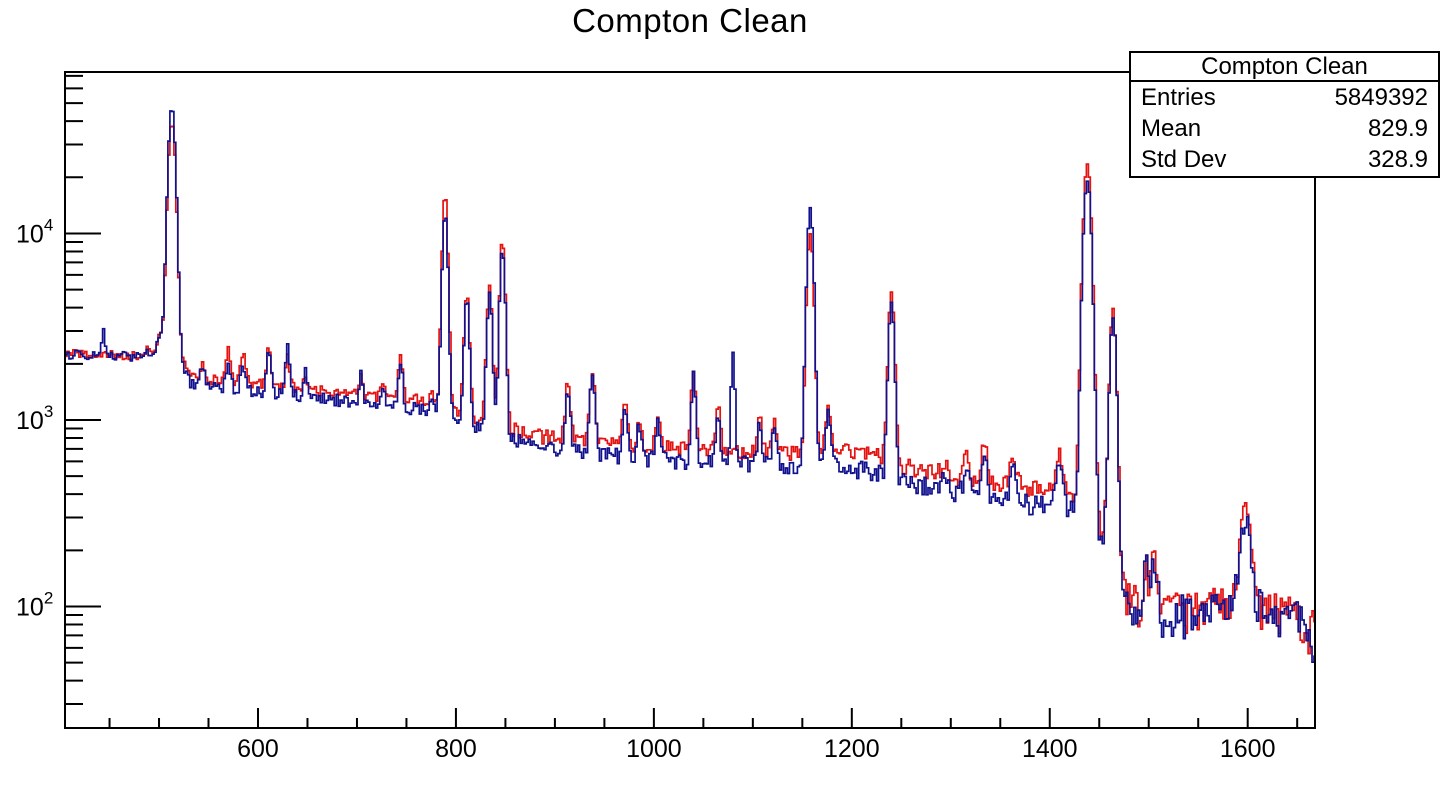 The width and height of the screenshot is (1453, 789). I want to click on stats-mean-label: Mean, so click(1171, 128).